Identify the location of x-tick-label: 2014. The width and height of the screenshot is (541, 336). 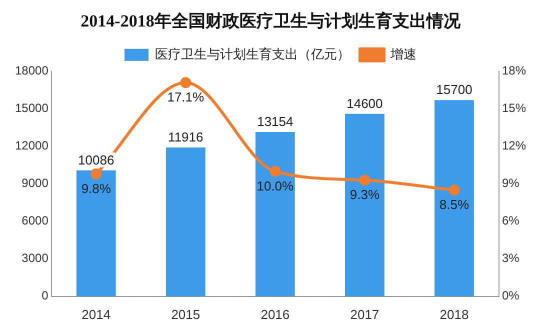
(96, 314).